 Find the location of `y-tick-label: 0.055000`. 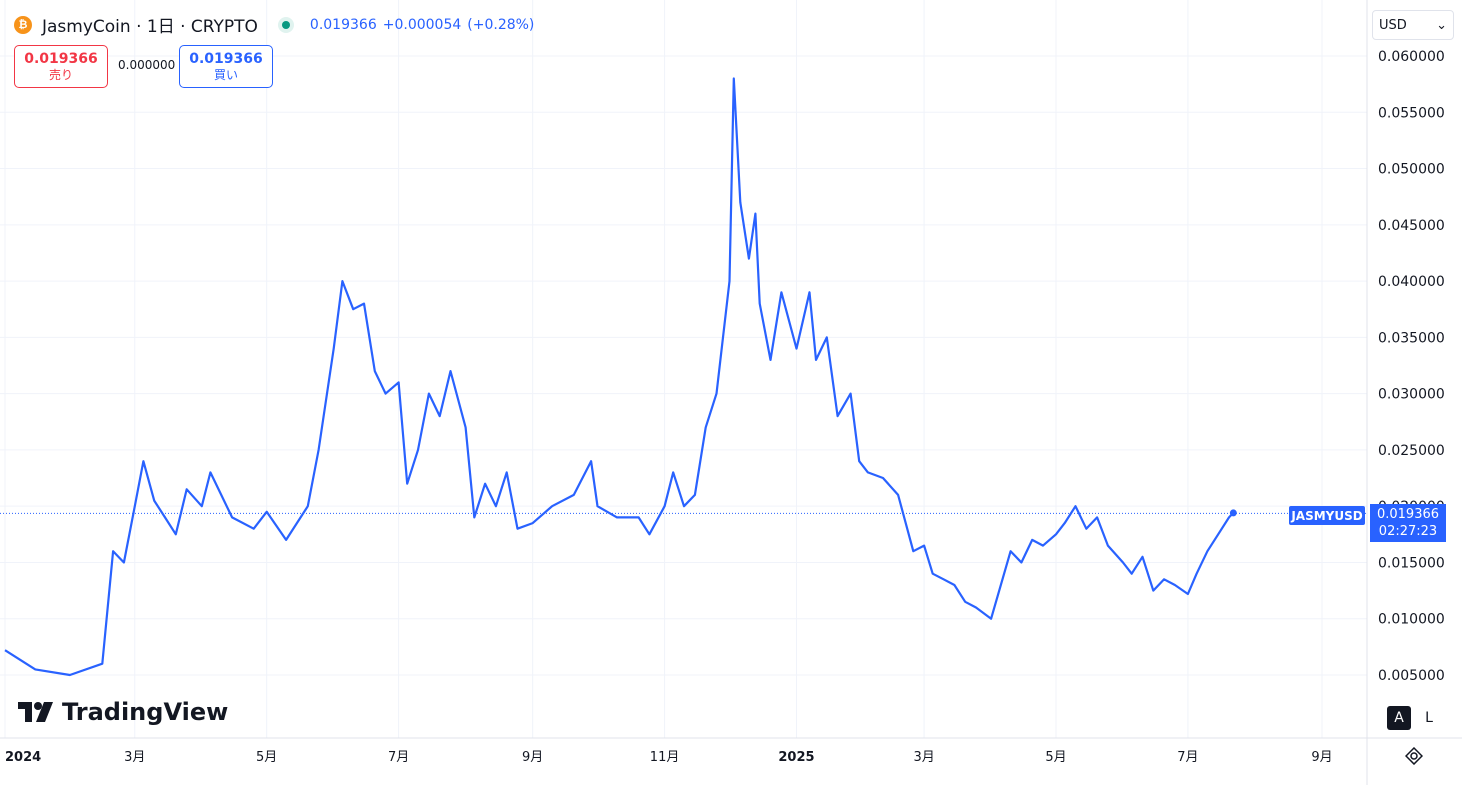

y-tick-label: 0.055000 is located at coordinates (1411, 113).